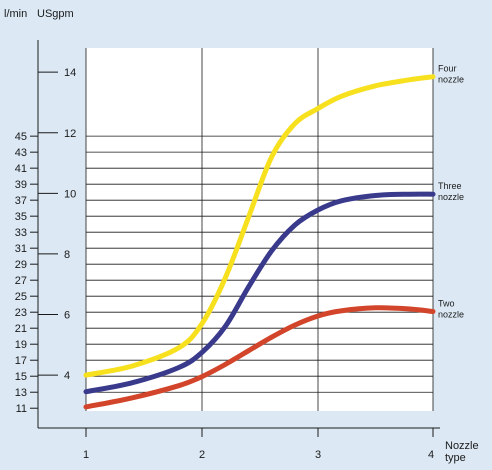 Image resolution: width=492 pixels, height=470 pixels. I want to click on lmin-tick-label: 27, so click(21, 281).